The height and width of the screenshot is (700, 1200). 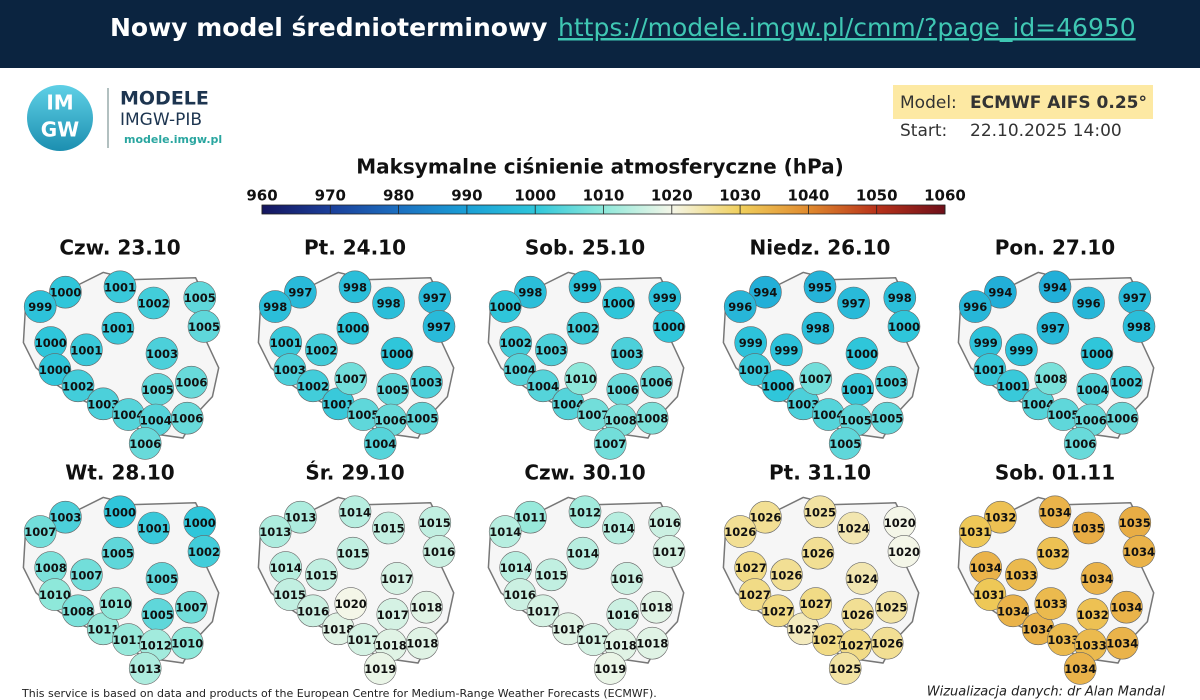 I want to click on station-value: 995, so click(x=820, y=287).